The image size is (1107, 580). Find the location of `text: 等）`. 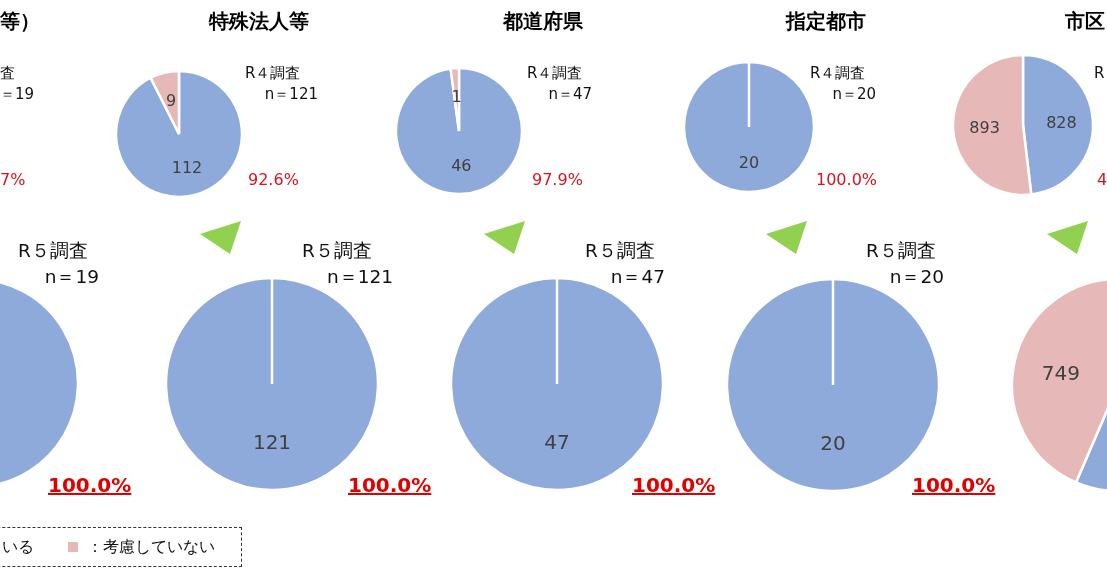

text: 等） is located at coordinates (20, 22).